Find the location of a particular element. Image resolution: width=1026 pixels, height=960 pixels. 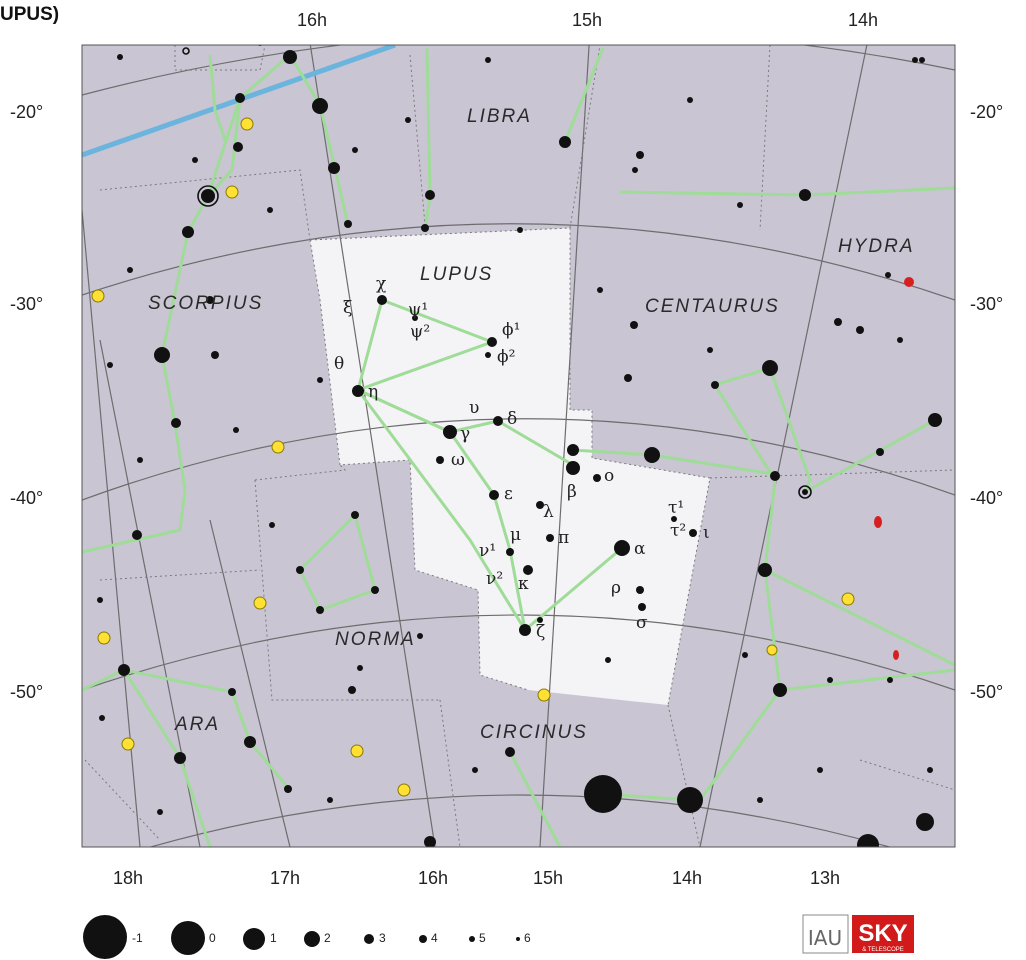

star-label-nu1: ν¹ is located at coordinates (487, 551).